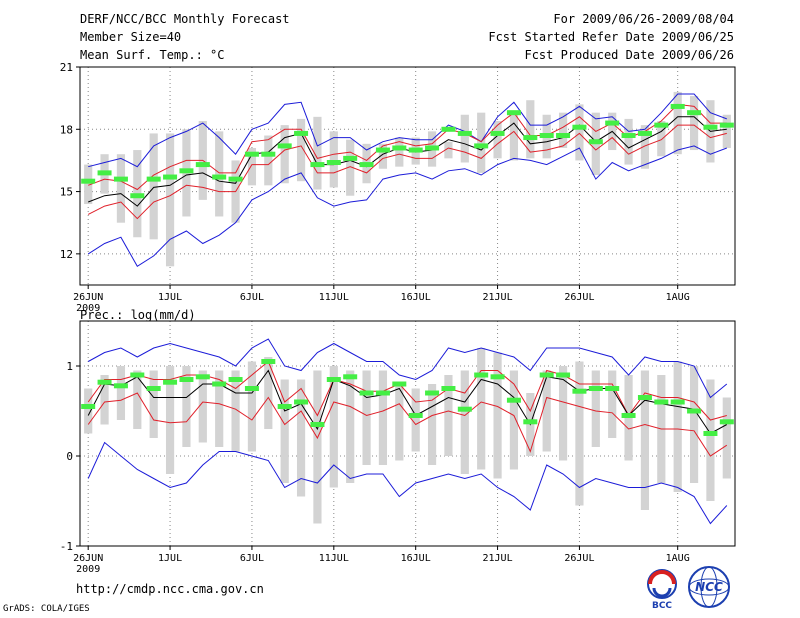  I want to click on panel1-ensemble-mean-line, so click(407, 161).